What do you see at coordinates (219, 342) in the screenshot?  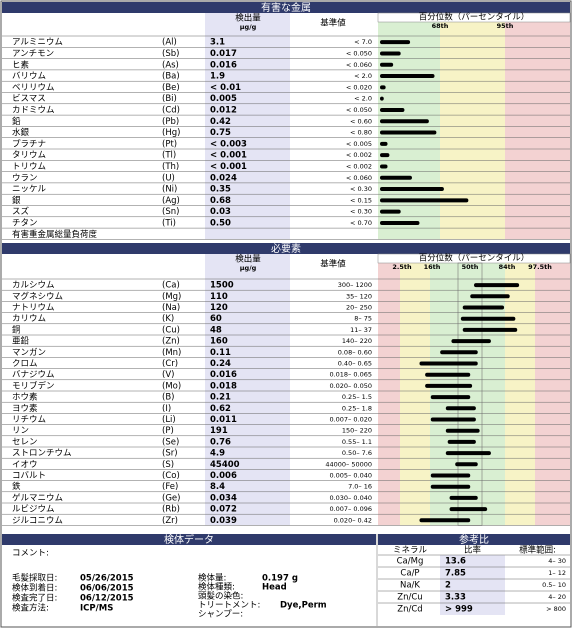 I see `measured-value: 160` at bounding box center [219, 342].